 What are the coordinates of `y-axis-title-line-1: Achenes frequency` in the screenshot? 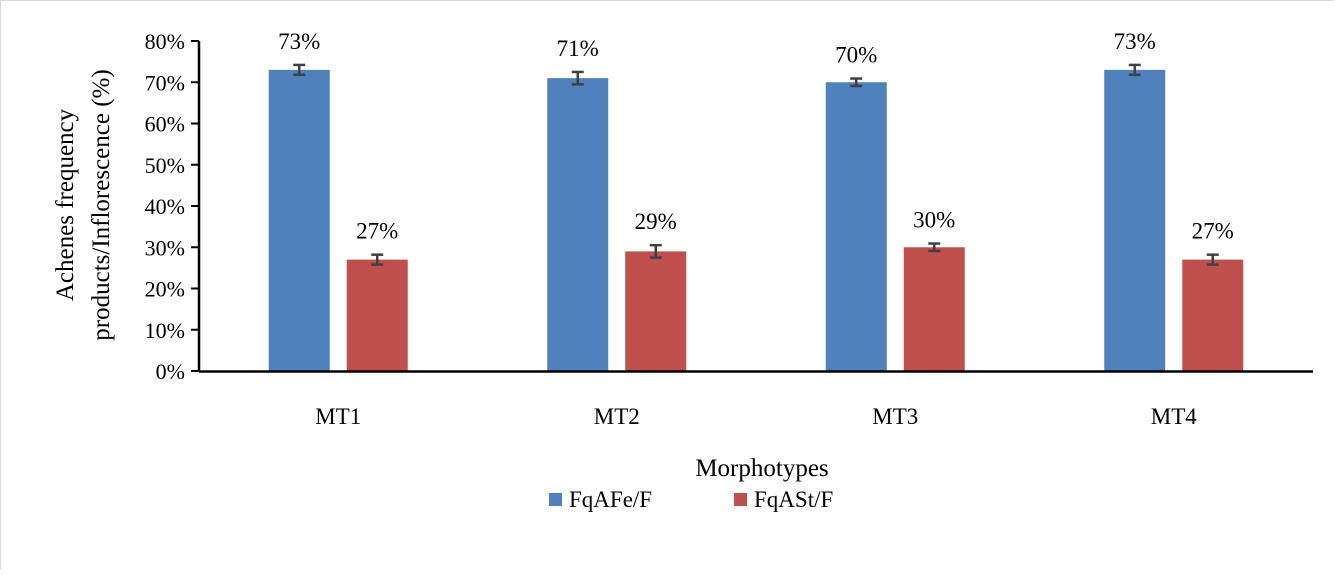 It's located at (65, 204).